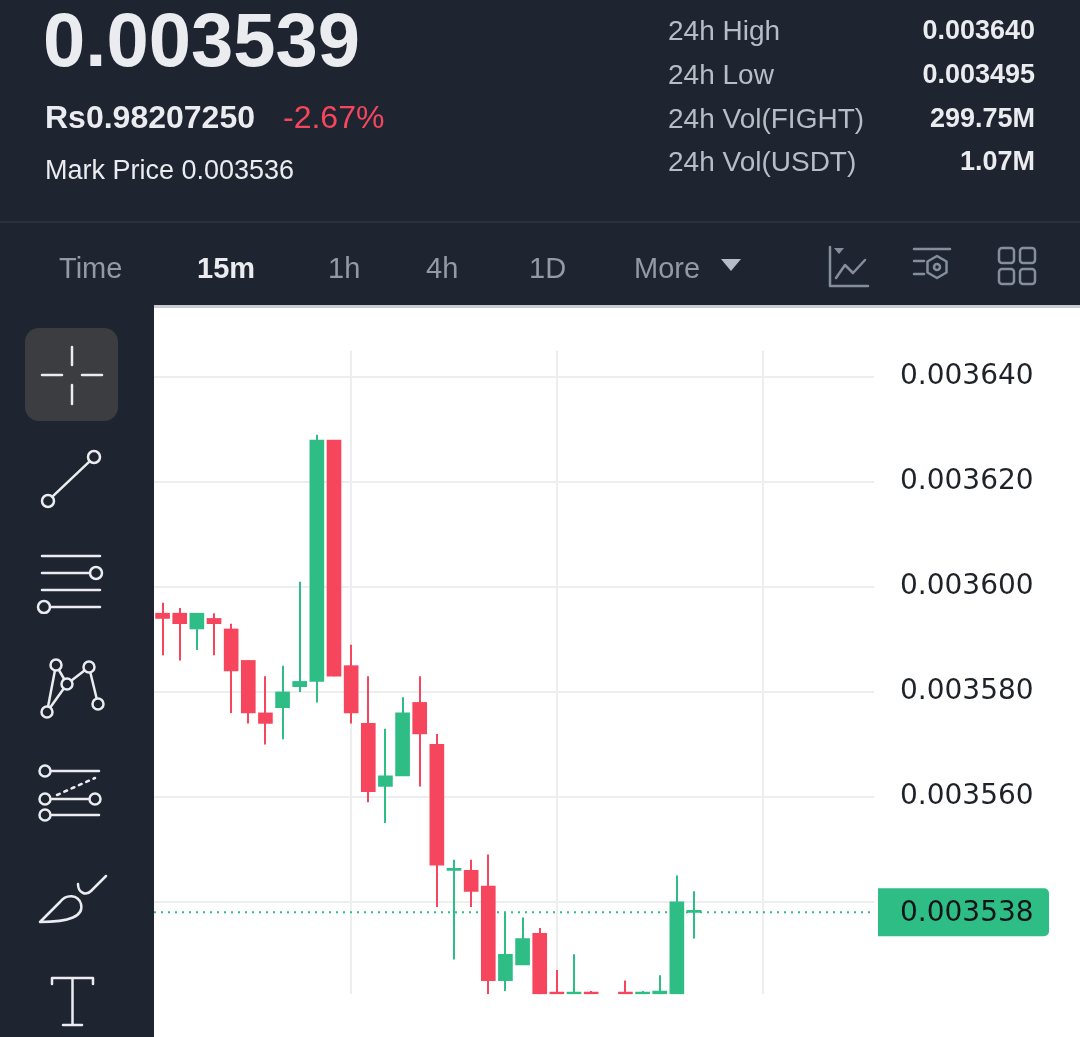  I want to click on text: 1h, so click(344, 268).